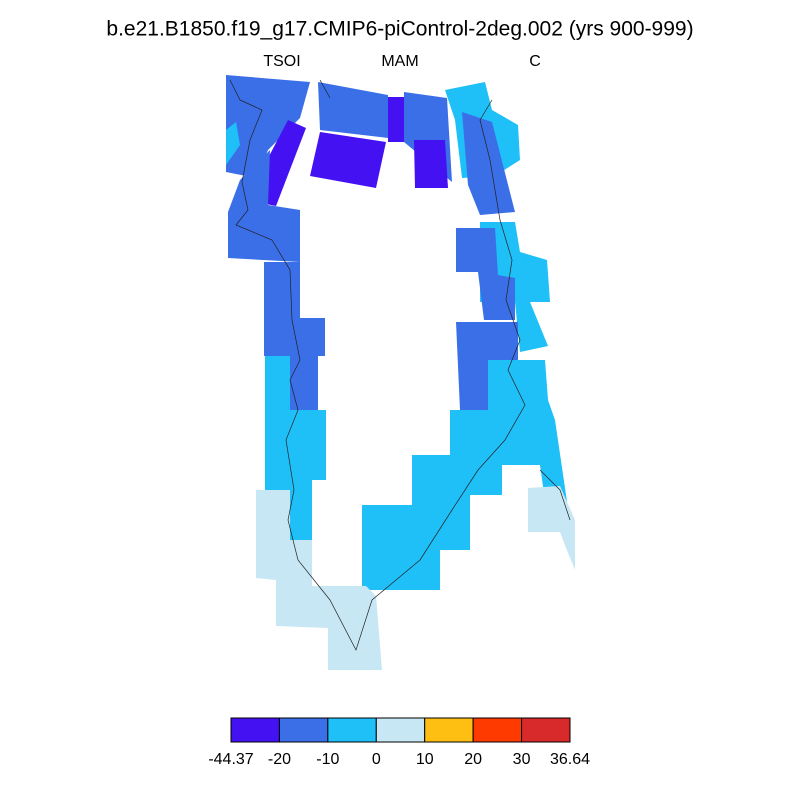  I want to click on colorbar-label: 10, so click(425, 759).